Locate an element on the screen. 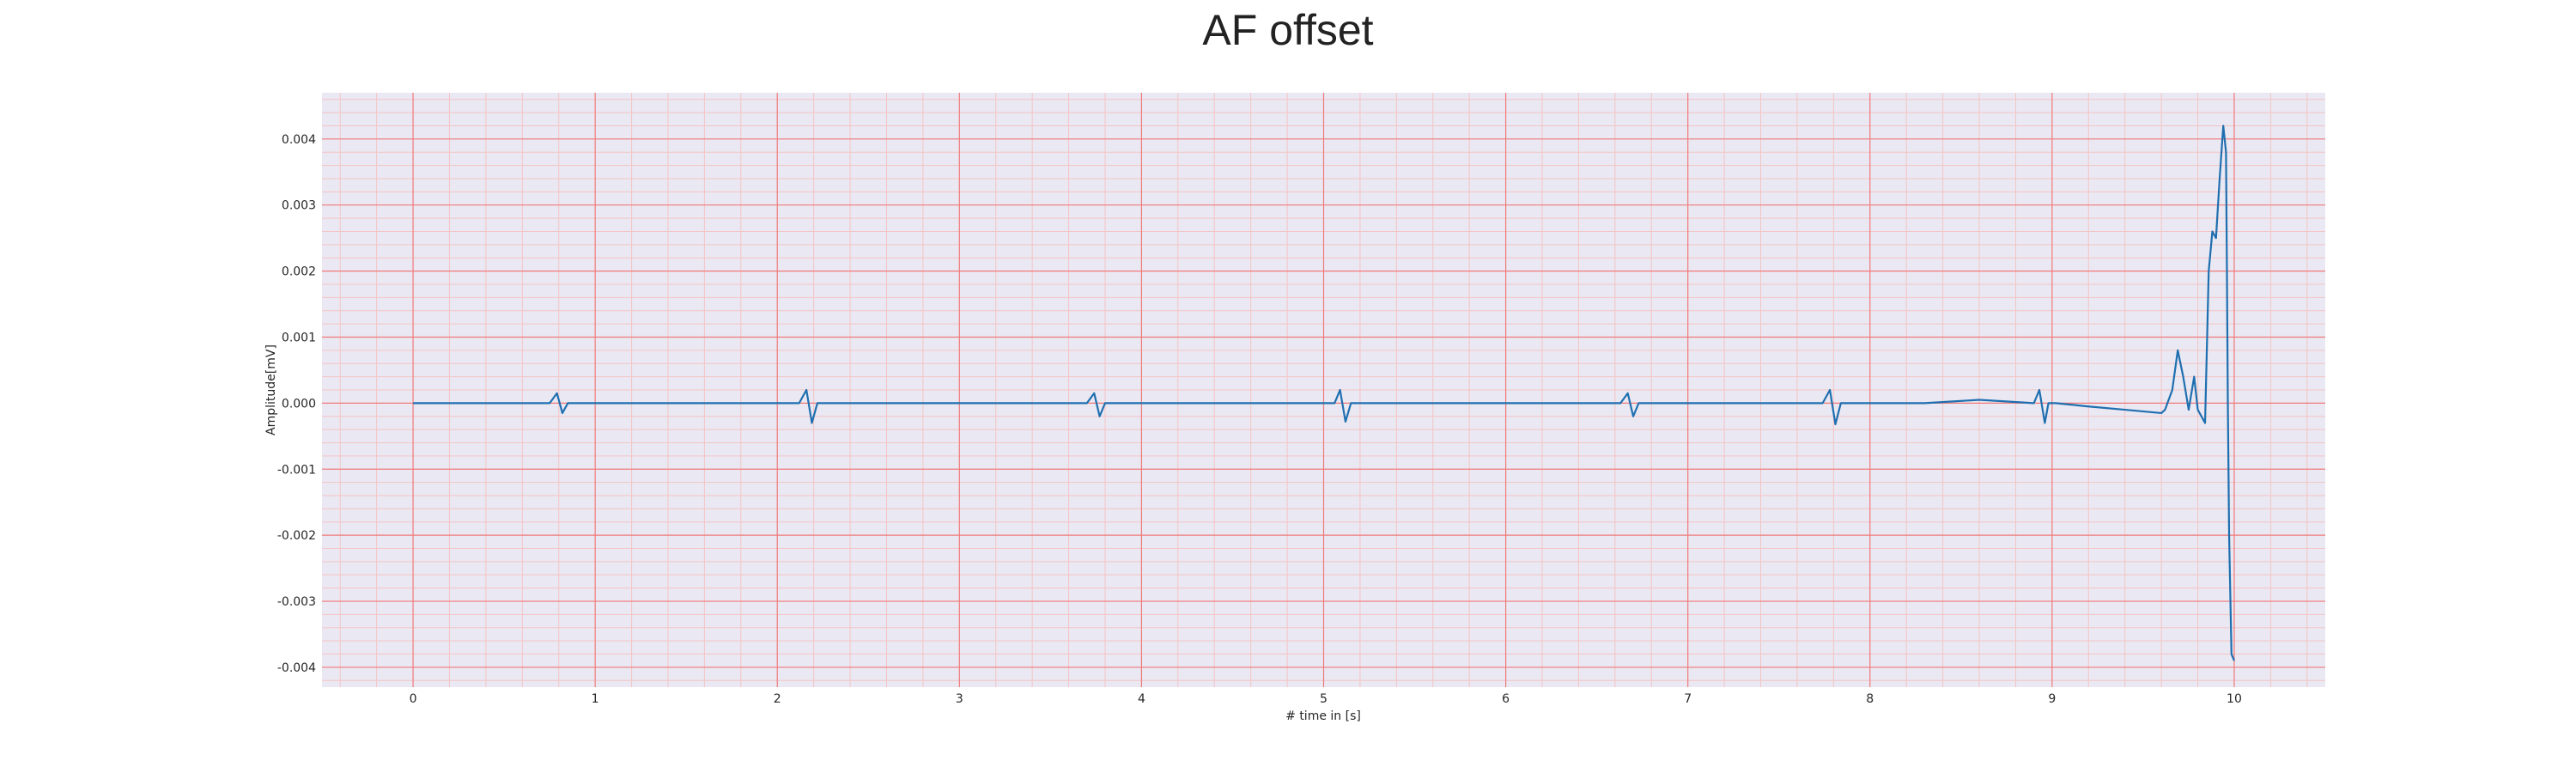  x-tick-label: 10 is located at coordinates (2234, 699).